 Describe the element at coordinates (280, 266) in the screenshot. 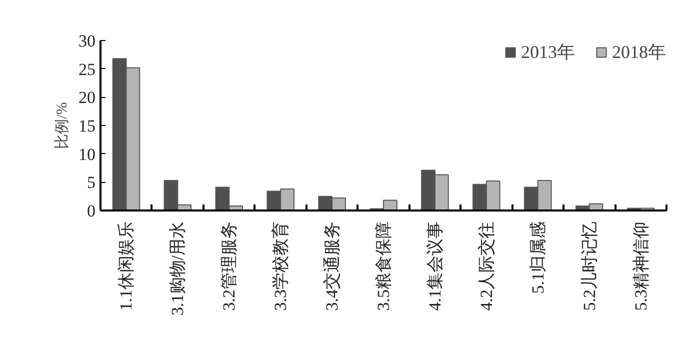

I see `x-tick-label: 3.3学校教育` at that location.